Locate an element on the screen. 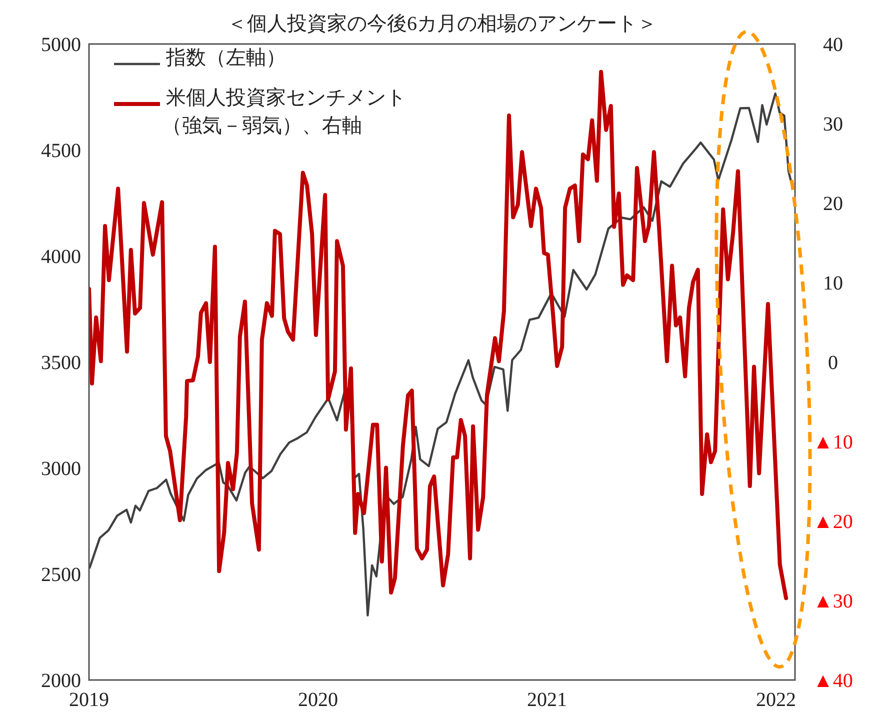 Image resolution: width=873 pixels, height=722 pixels. y-tick-label: 2000 is located at coordinates (61, 681).